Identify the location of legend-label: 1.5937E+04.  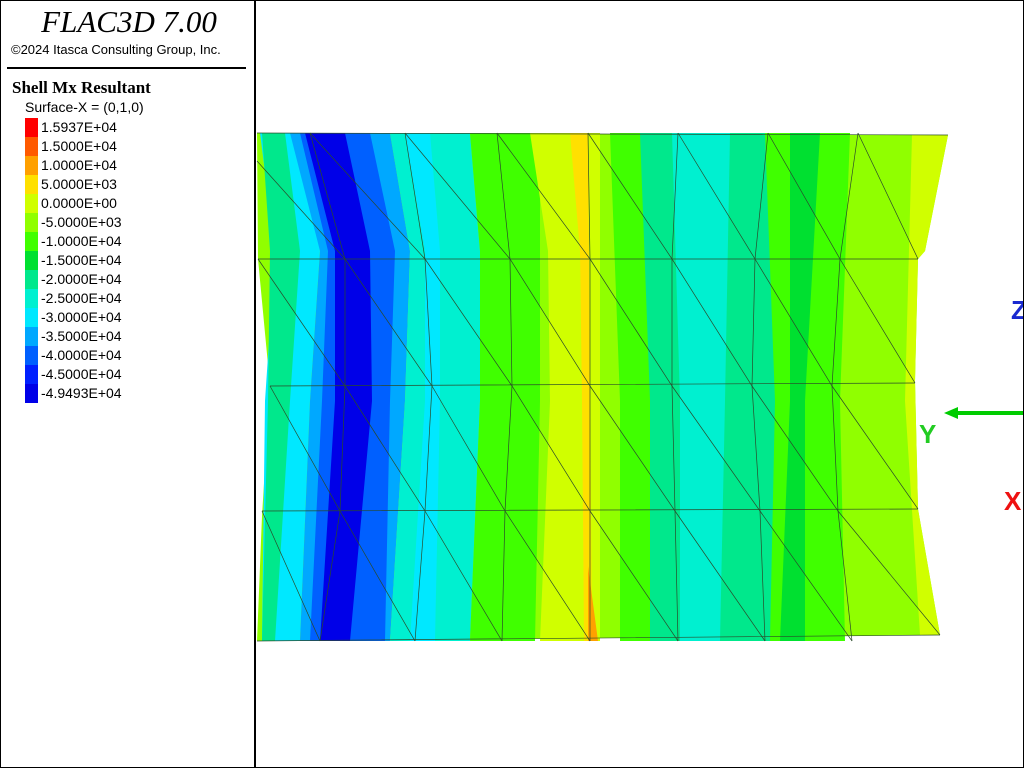
(79, 127).